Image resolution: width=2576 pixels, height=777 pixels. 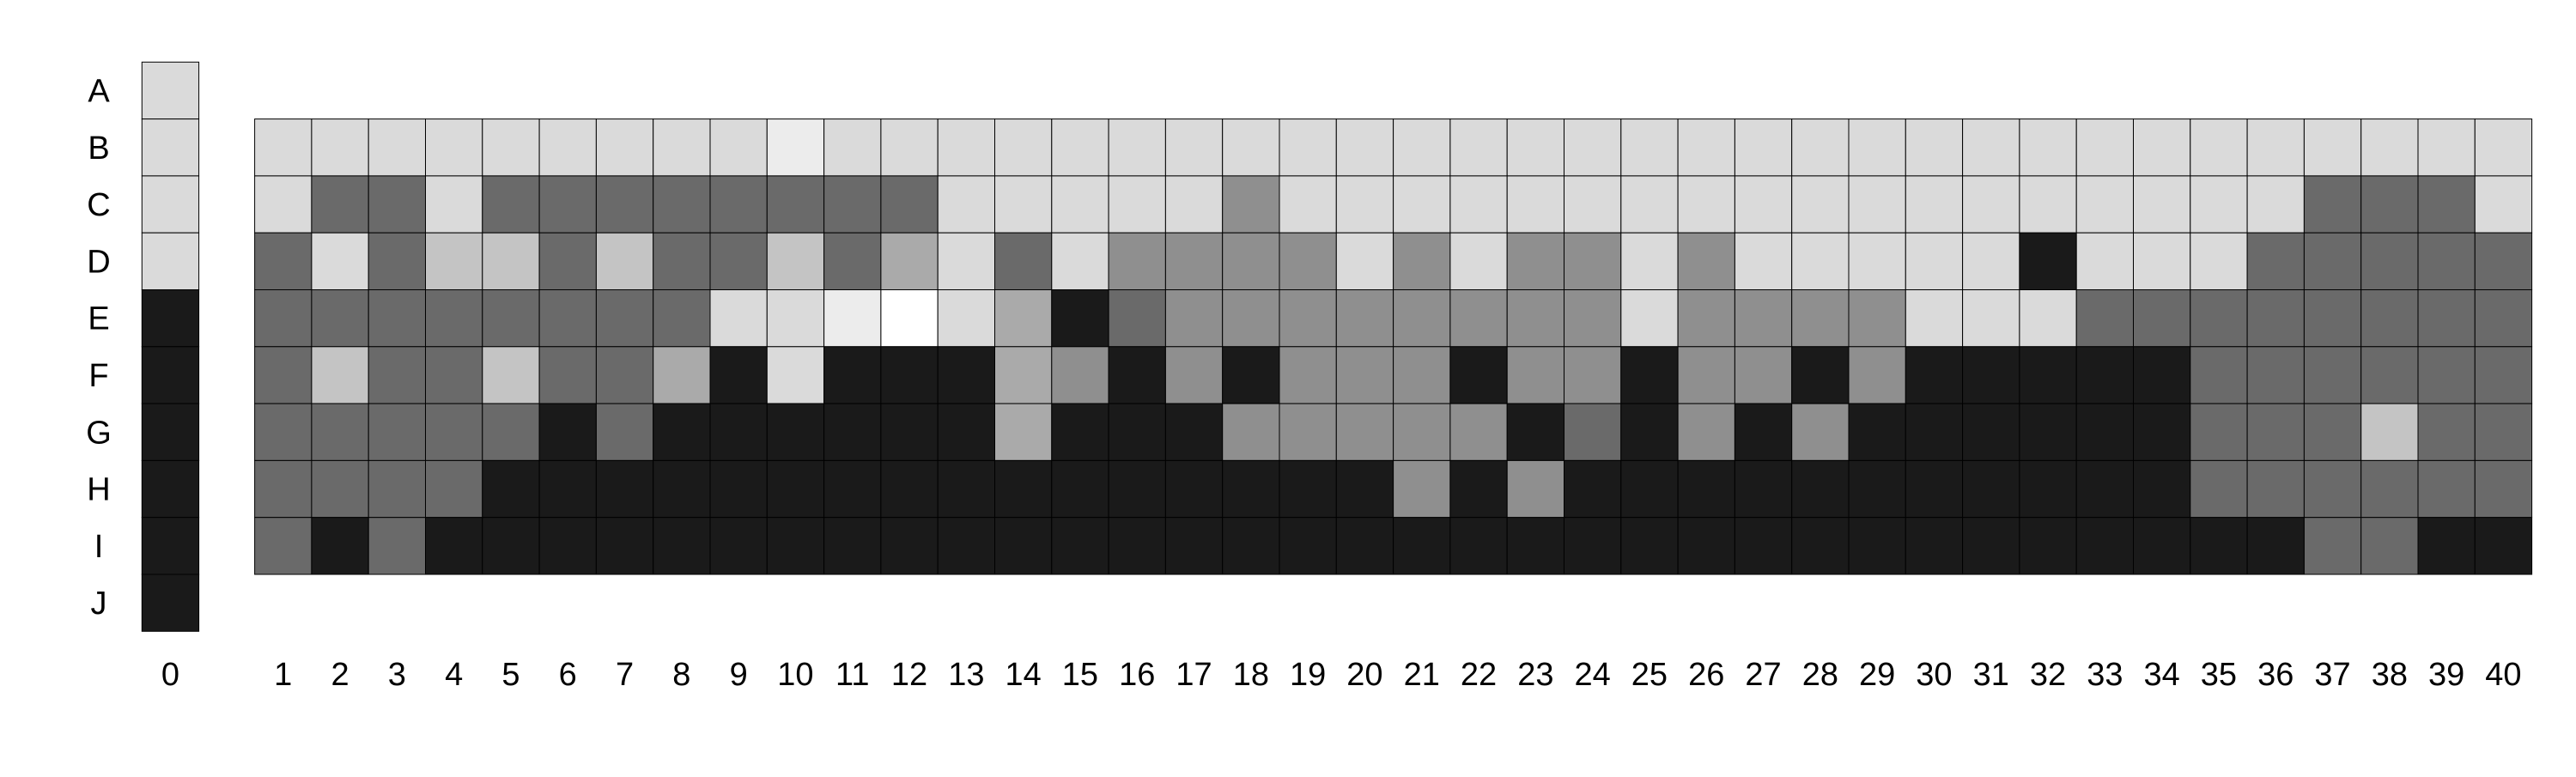 What do you see at coordinates (1763, 675) in the screenshot?
I see `column-label: 27` at bounding box center [1763, 675].